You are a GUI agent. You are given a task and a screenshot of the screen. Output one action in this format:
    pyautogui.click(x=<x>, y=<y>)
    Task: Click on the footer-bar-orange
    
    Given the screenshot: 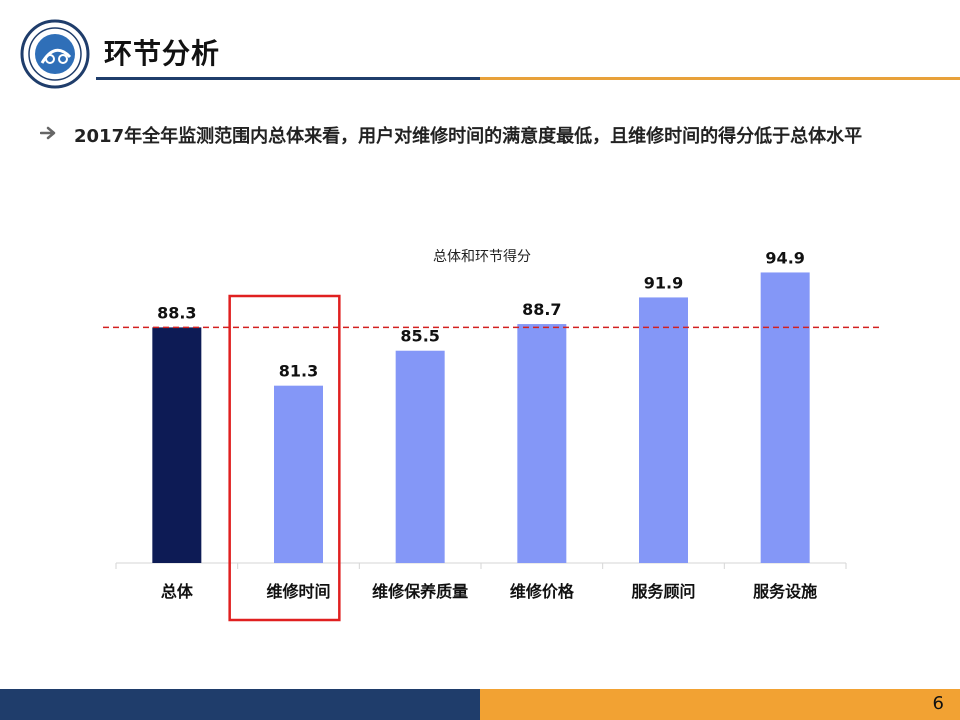 What is the action you would take?
    pyautogui.click(x=720, y=704)
    